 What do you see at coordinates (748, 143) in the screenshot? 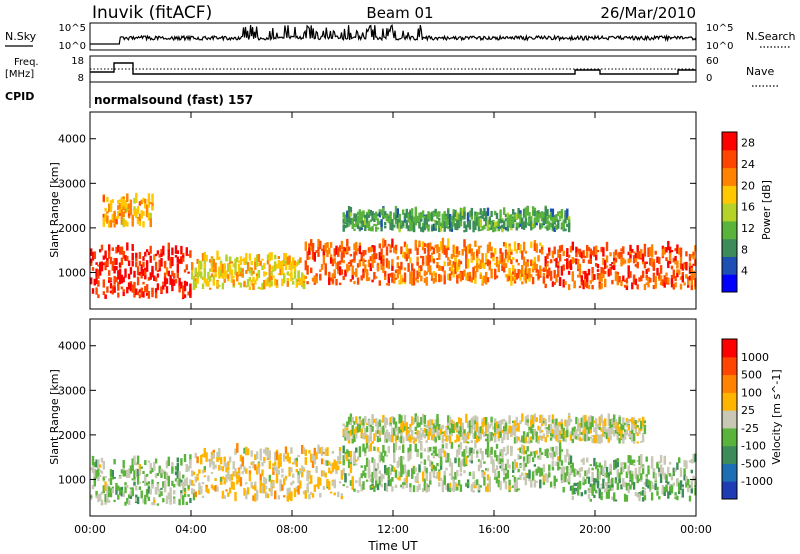
I see `colorbar-tick-label: 28` at bounding box center [748, 143].